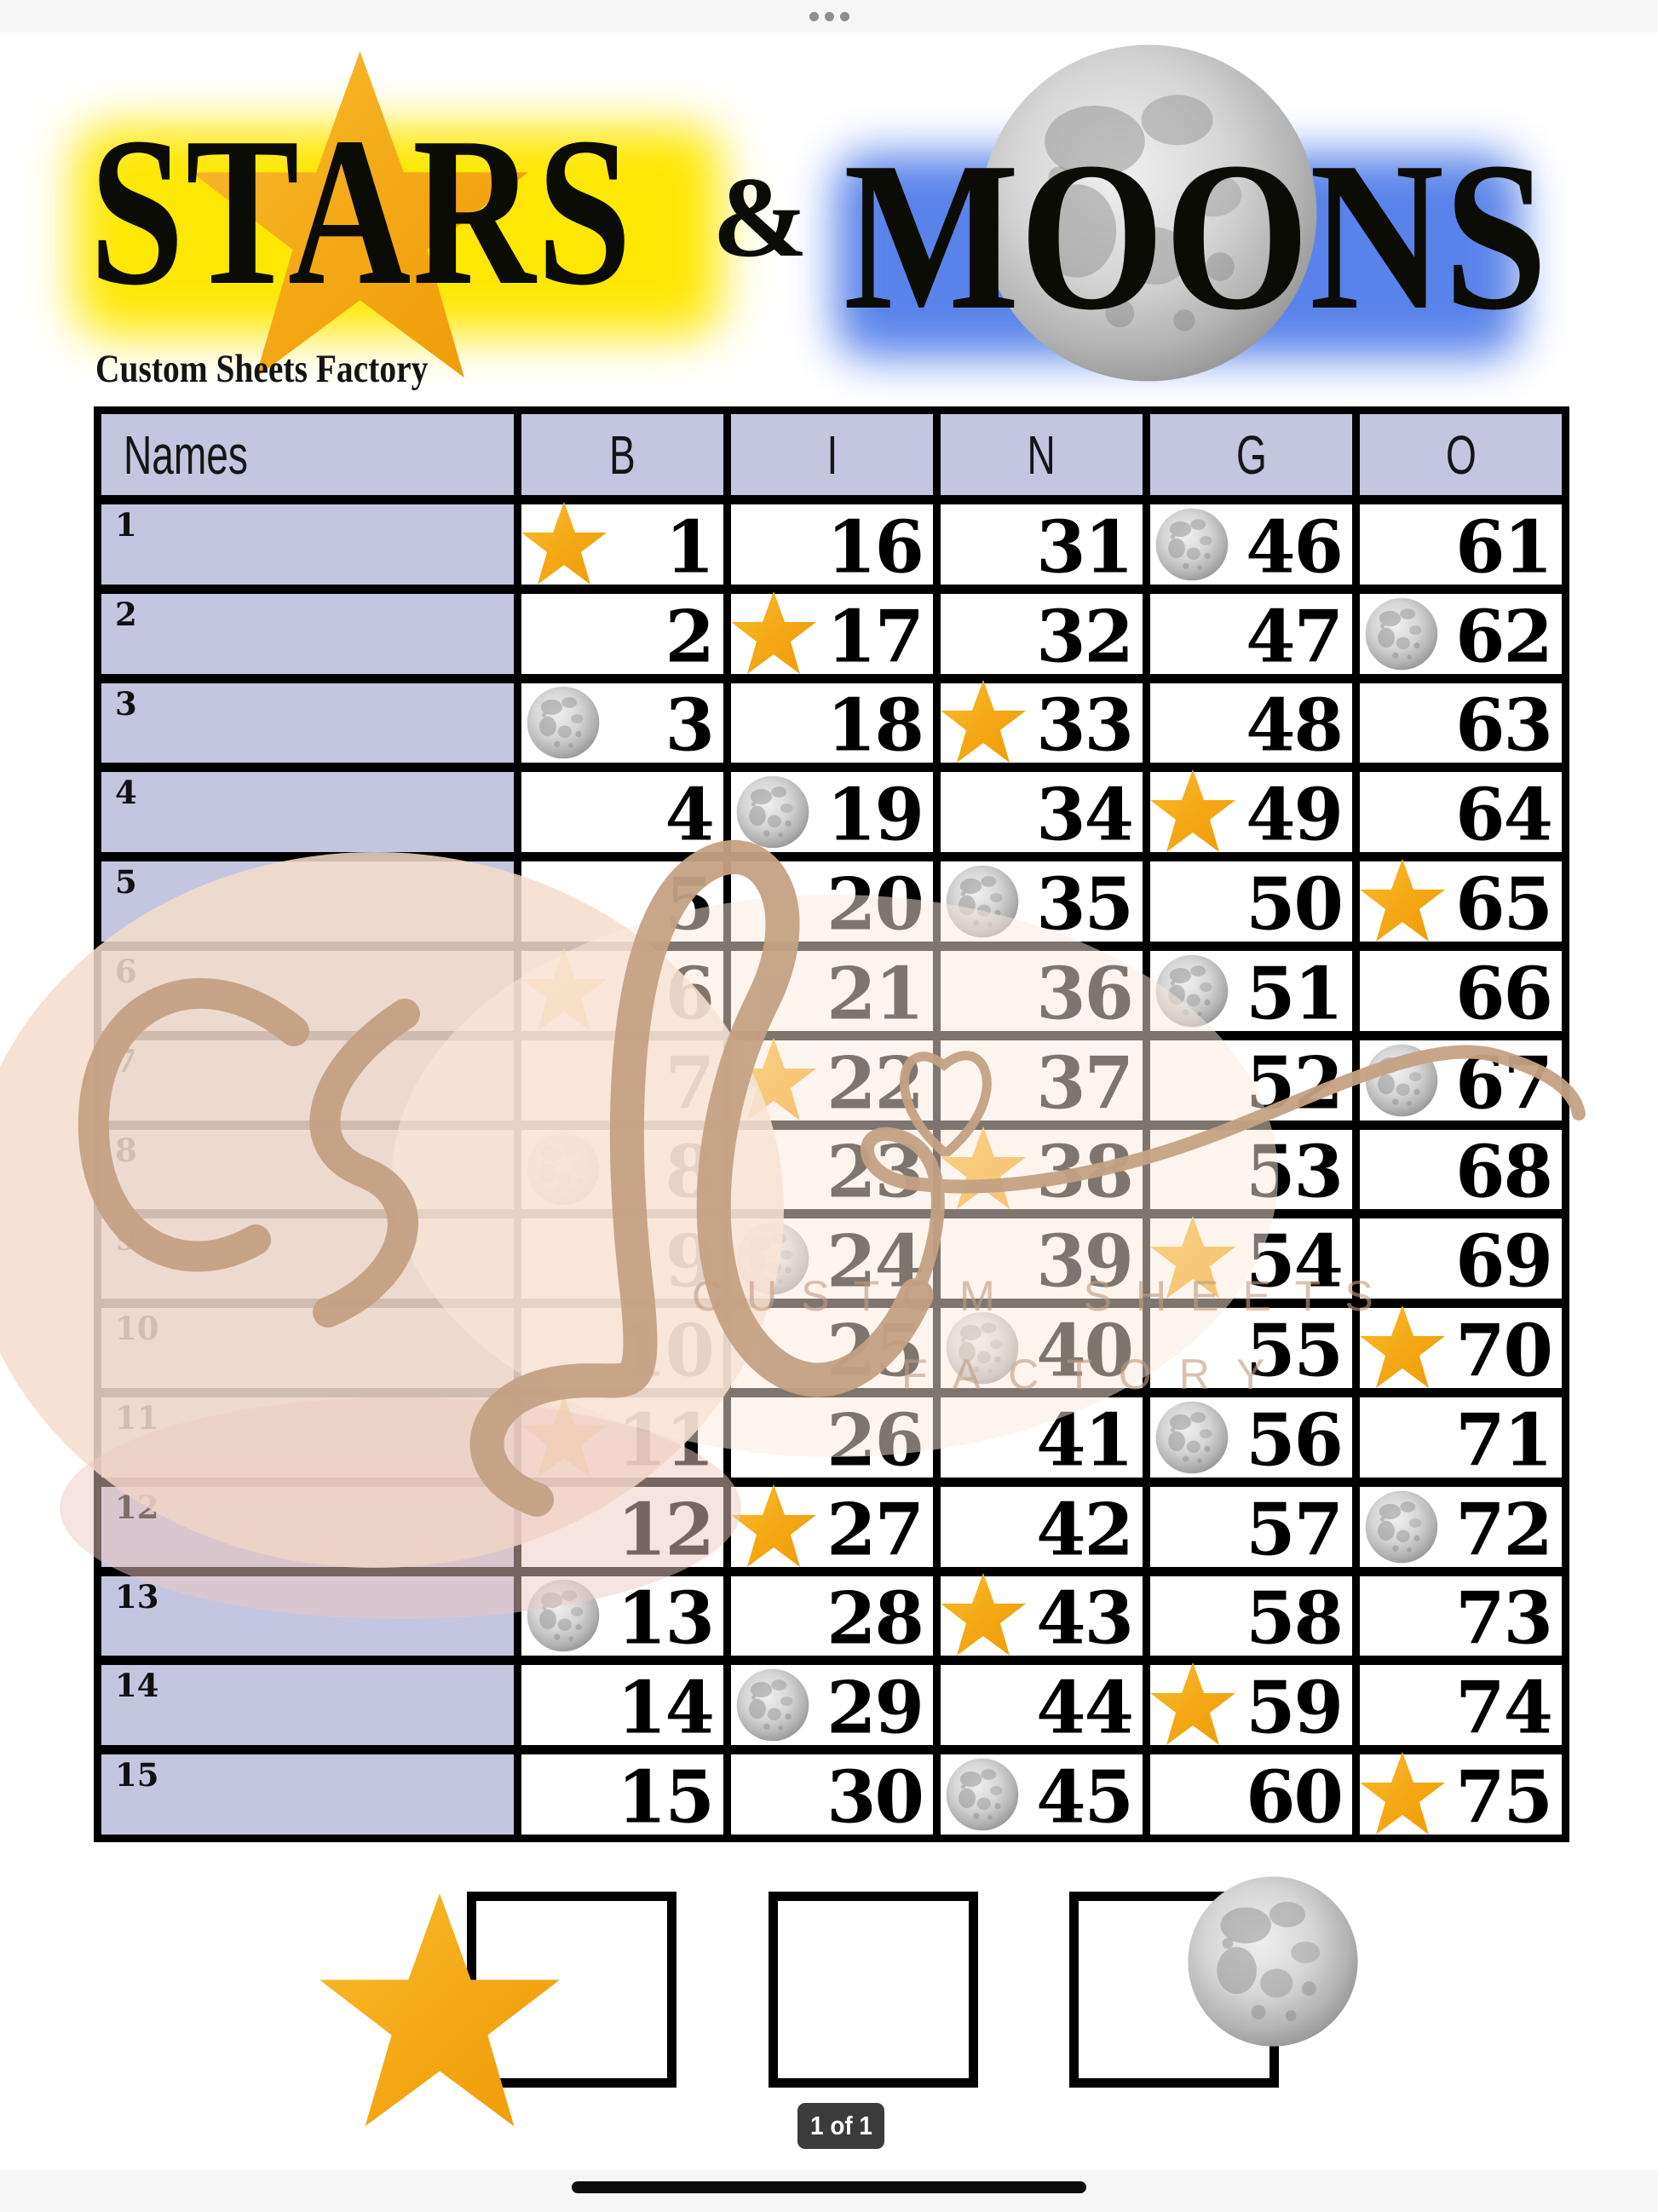 Image resolution: width=1658 pixels, height=2212 pixels. What do you see at coordinates (1042, 1794) in the screenshot?
I see `bingo-cell: 45` at bounding box center [1042, 1794].